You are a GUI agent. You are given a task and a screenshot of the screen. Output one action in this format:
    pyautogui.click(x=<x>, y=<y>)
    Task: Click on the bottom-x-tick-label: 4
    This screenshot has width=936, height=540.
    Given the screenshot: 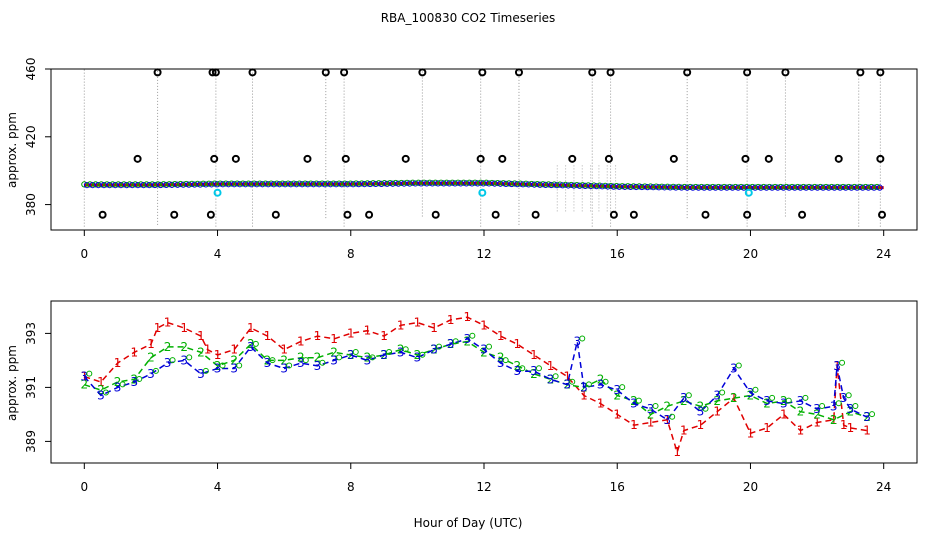 What is the action you would take?
    pyautogui.click(x=218, y=487)
    